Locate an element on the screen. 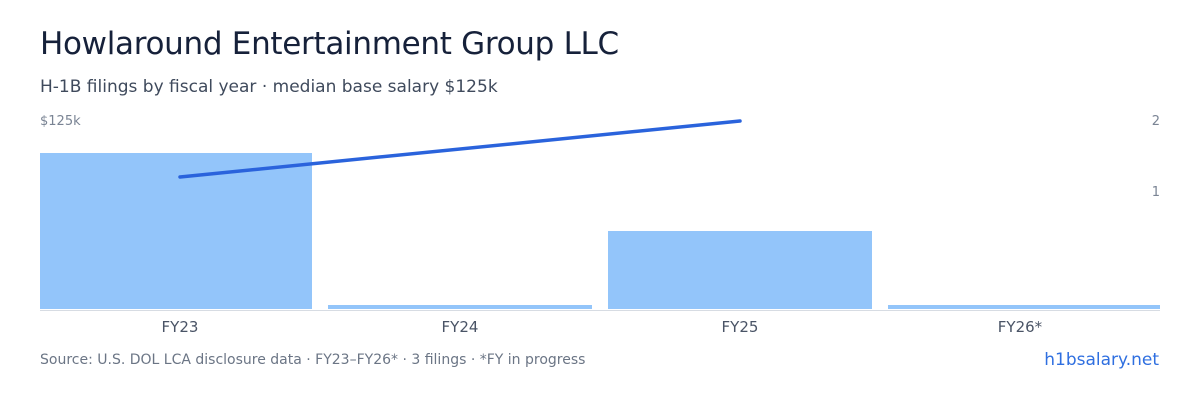 This screenshot has height=400, width=1200. right-axis-tick-label: 1 is located at coordinates (1156, 192).